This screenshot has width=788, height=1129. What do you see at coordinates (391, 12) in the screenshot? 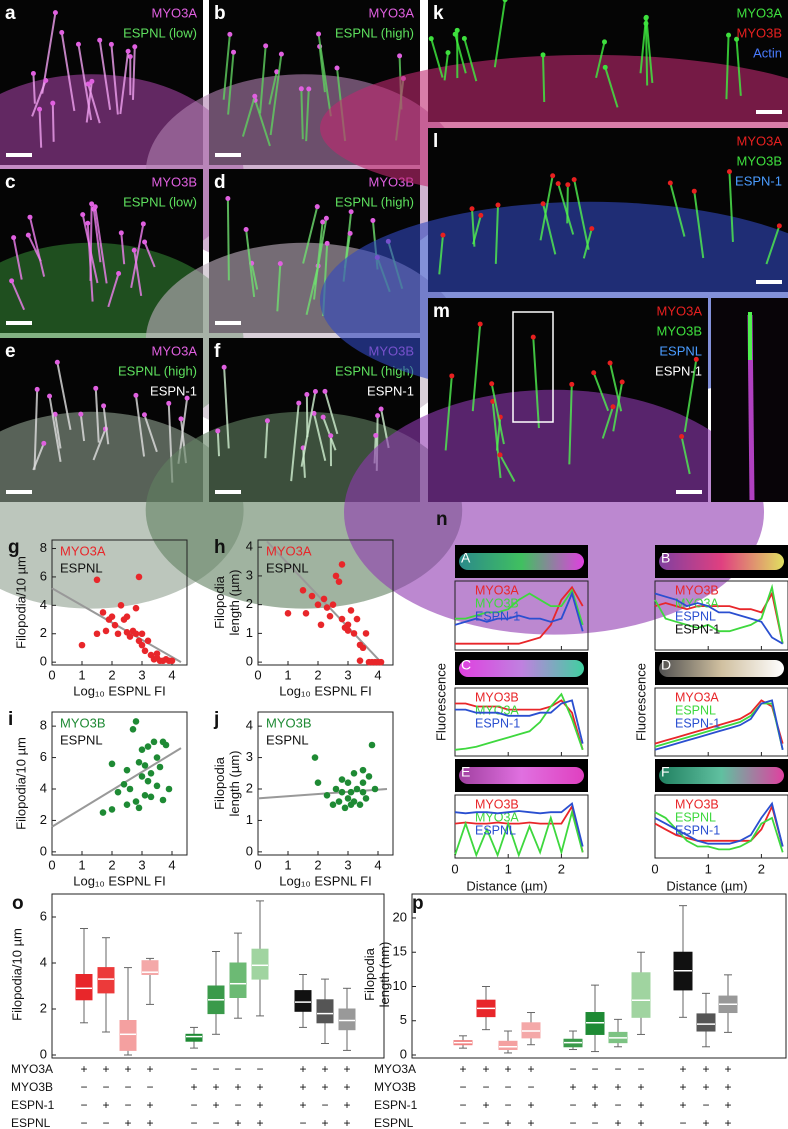
I see `channel-label: MYO3A` at bounding box center [391, 12].